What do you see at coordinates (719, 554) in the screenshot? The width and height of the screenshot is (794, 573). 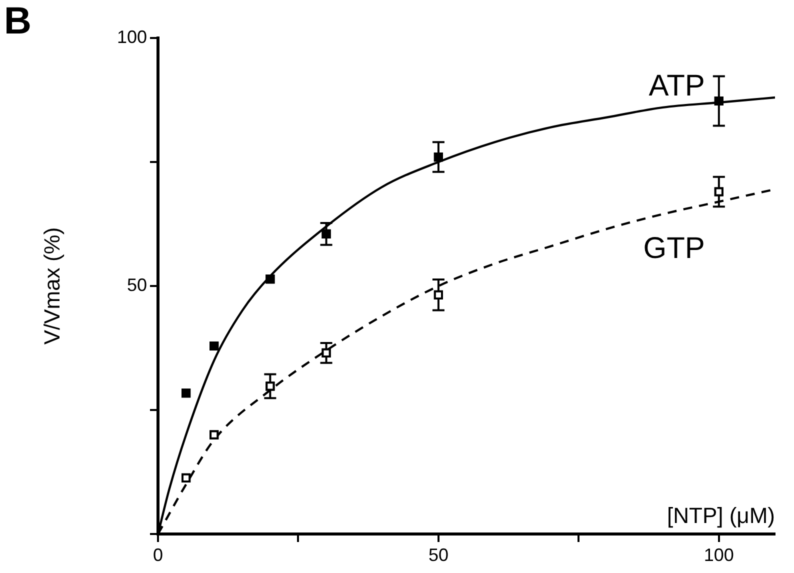 I see `x-tick-label: 100` at bounding box center [719, 554].